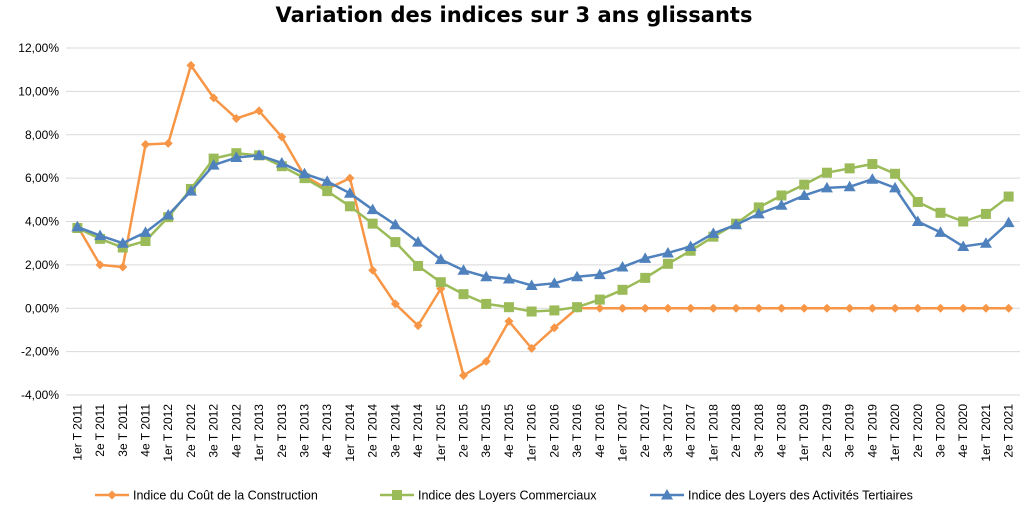  I want to click on x-tick-label: 1er T 2013, so click(259, 433).